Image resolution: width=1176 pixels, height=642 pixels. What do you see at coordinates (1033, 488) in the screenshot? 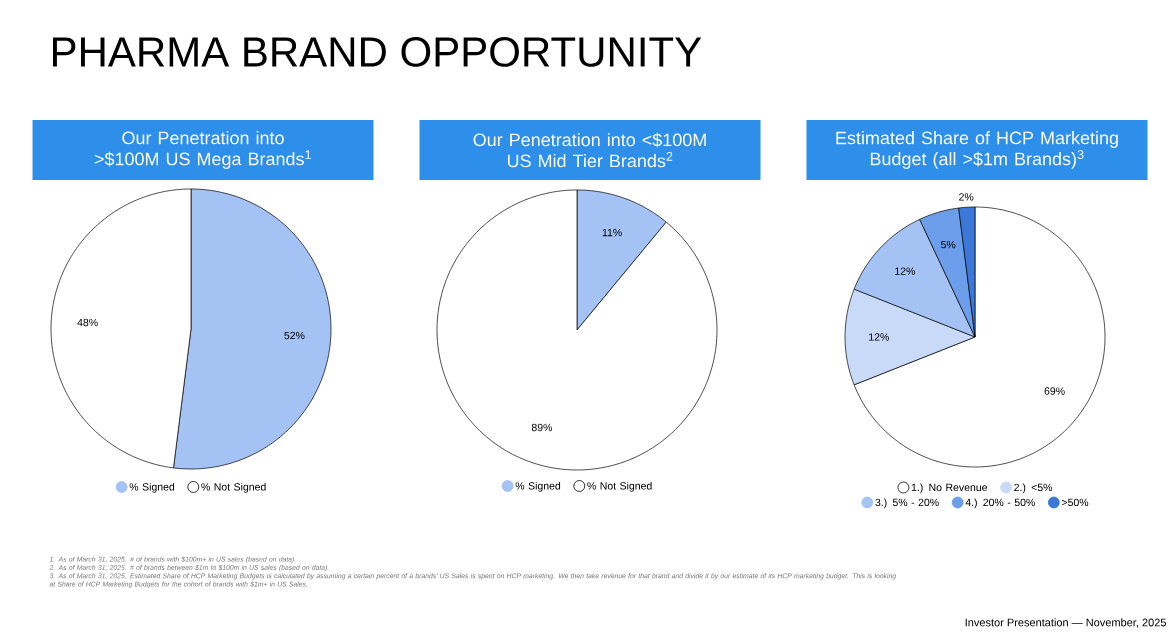
I see `legend-label: 2.) <5%` at bounding box center [1033, 488].